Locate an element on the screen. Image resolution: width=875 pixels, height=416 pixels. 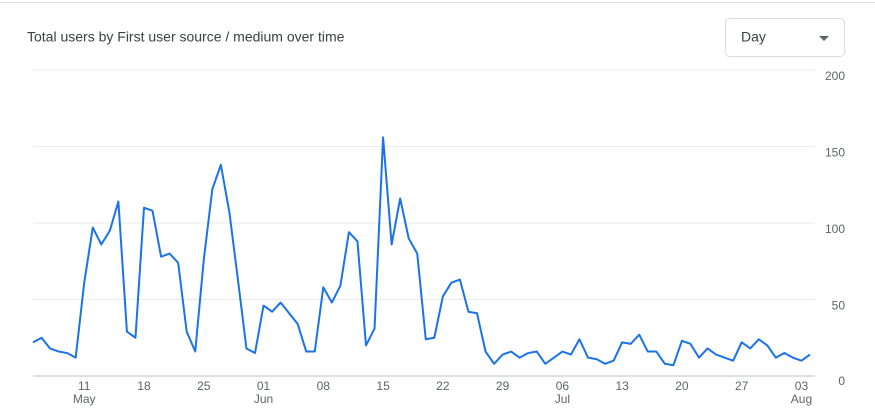
x-tick-label: 18 is located at coordinates (144, 386).